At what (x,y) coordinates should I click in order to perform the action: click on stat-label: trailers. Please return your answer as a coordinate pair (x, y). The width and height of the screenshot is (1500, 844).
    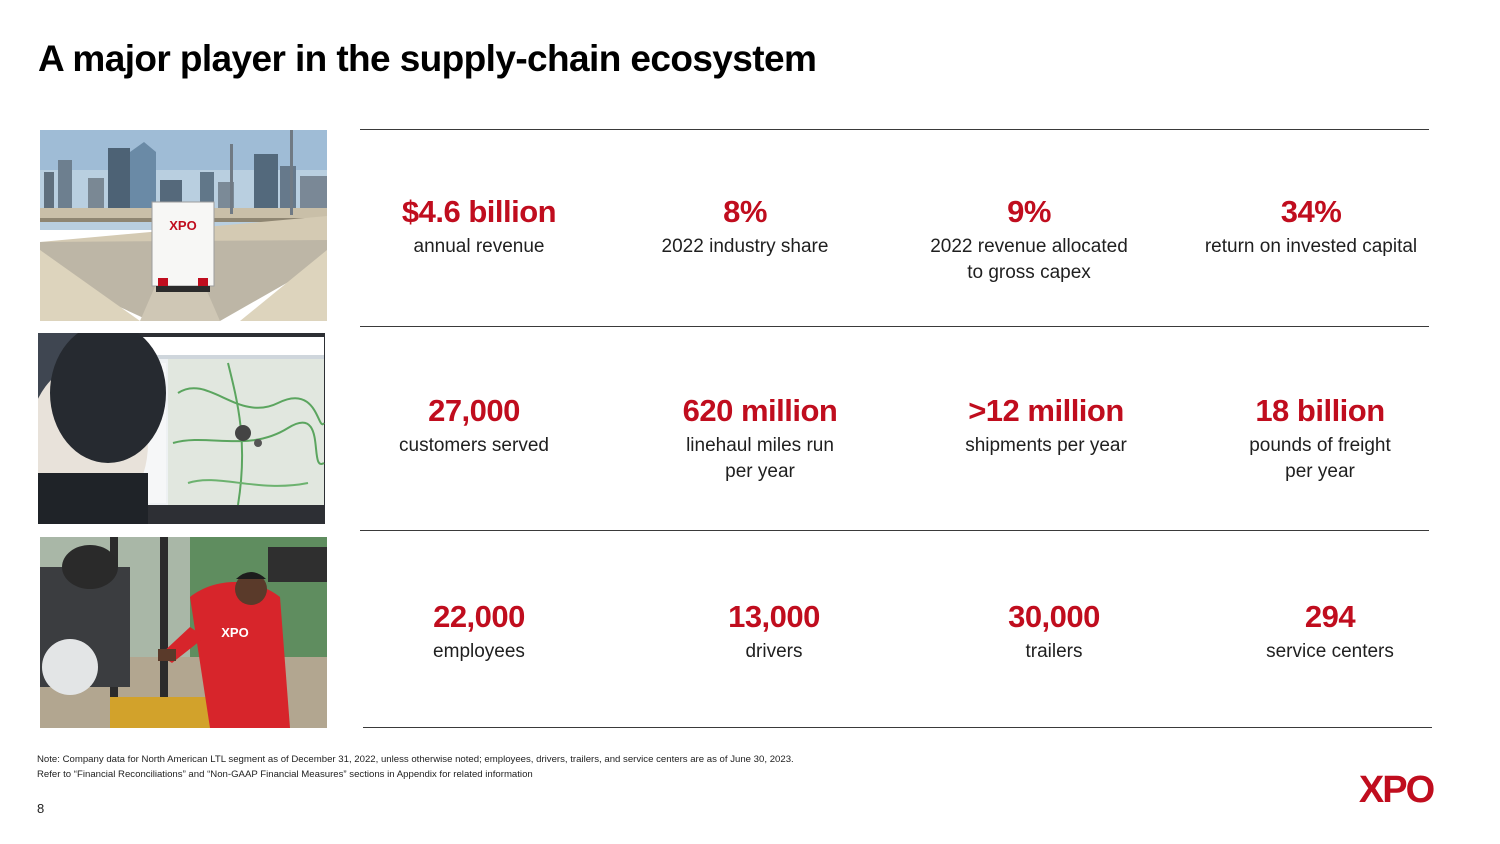
    Looking at the image, I should click on (1054, 651).